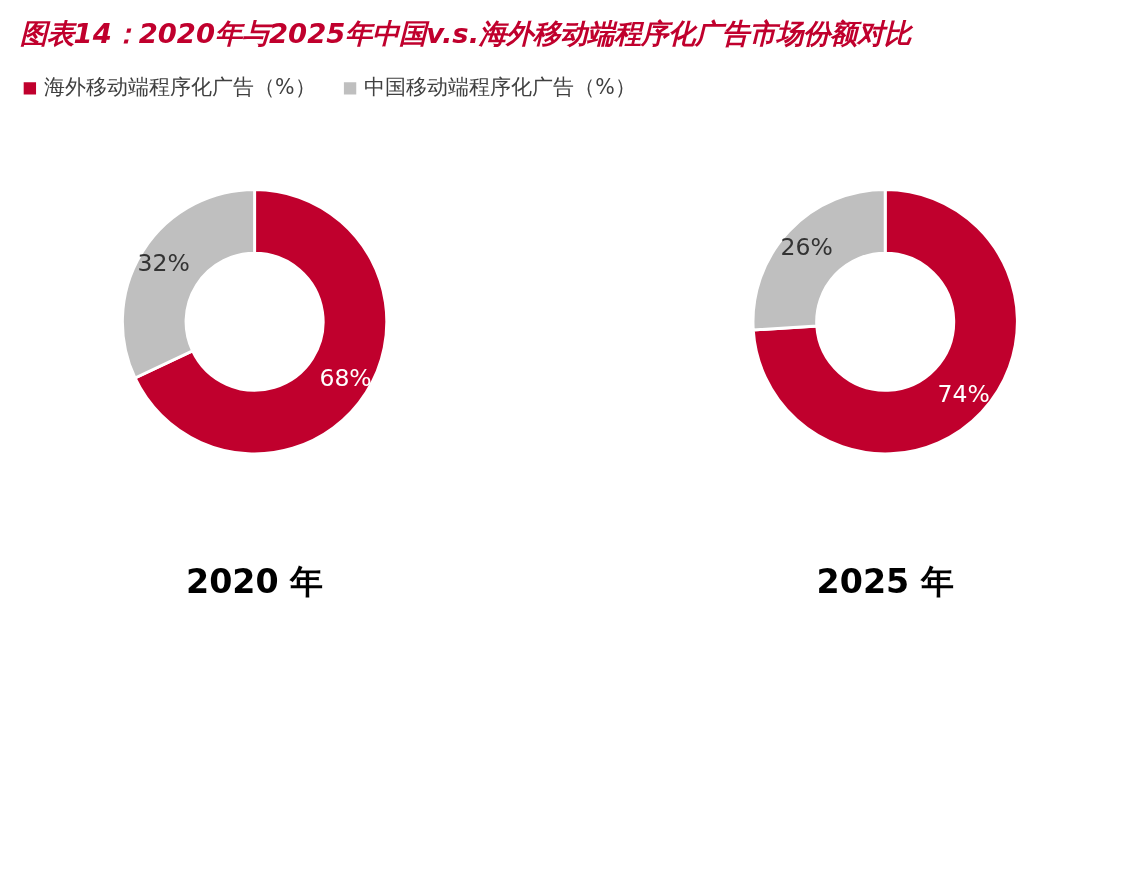 Image resolution: width=1130 pixels, height=876 pixels. Describe the element at coordinates (345, 378) in the screenshot. I see `data-label: 68%` at that location.